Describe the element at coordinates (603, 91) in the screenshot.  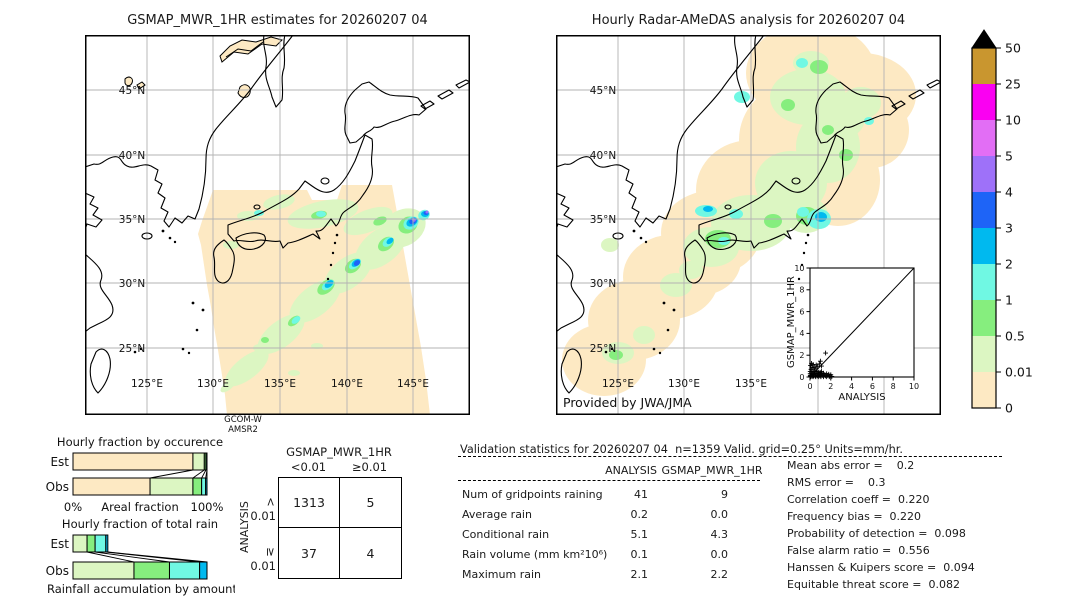
I see `lat-label: 45°N` at that location.